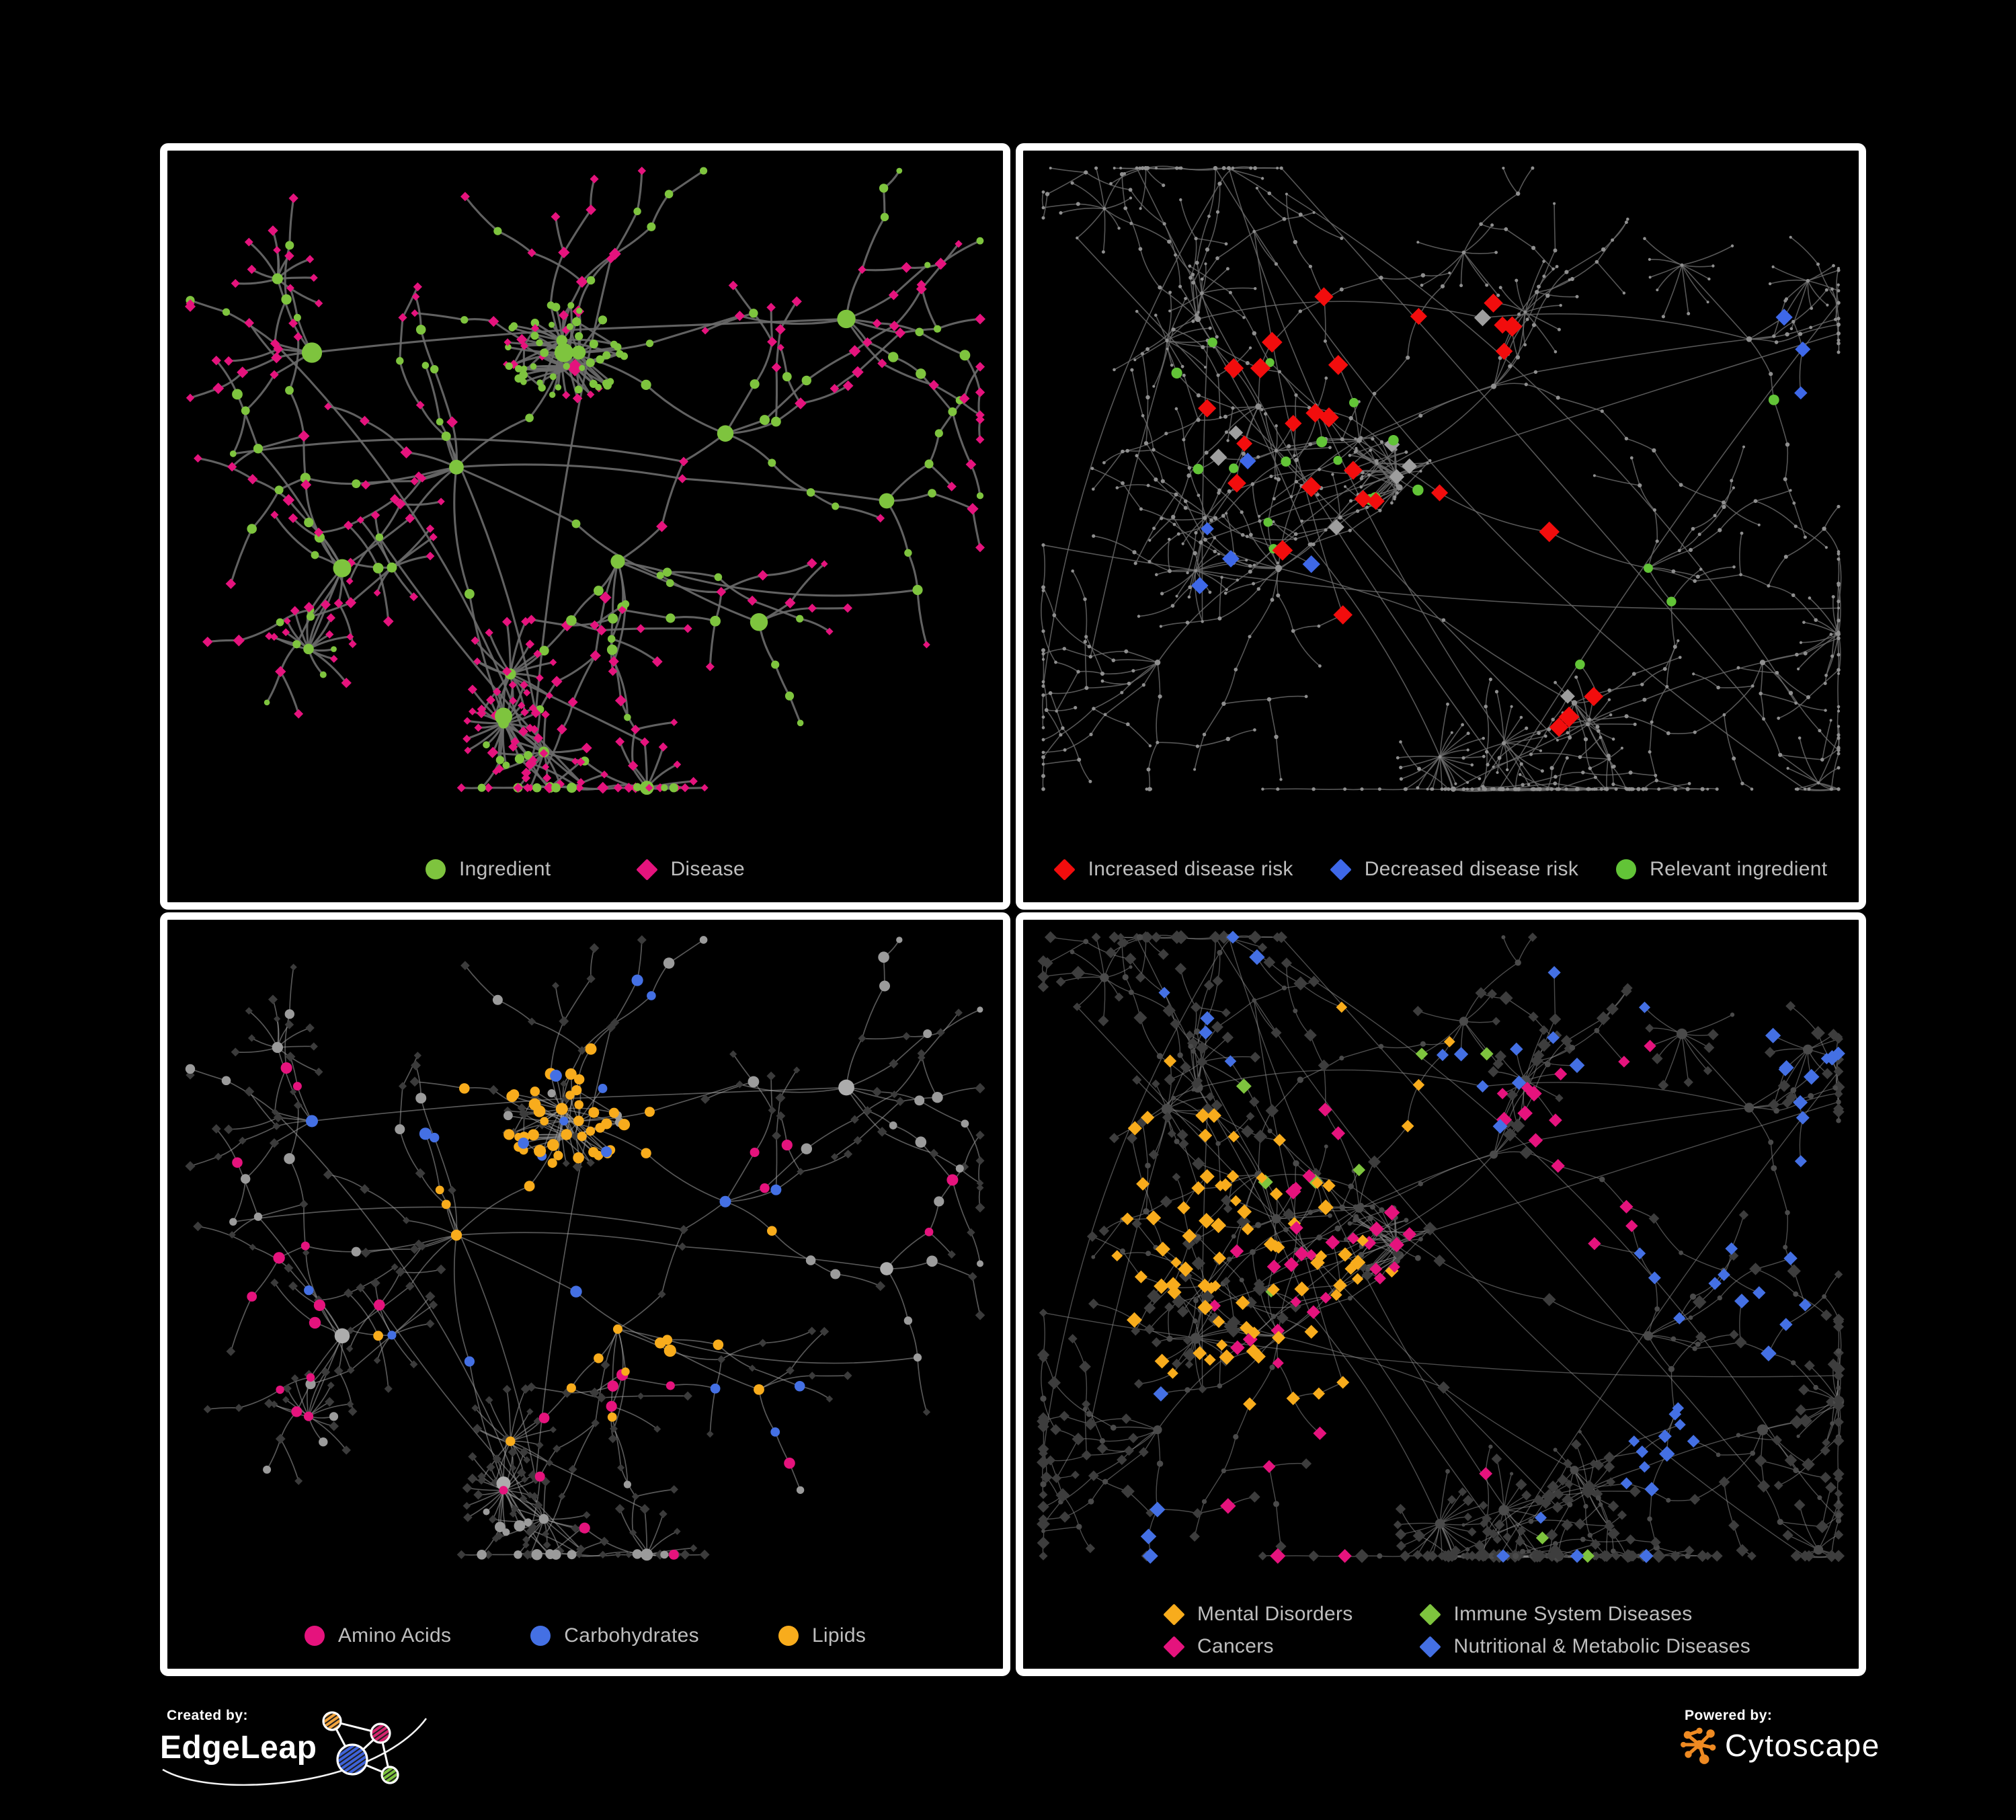 The height and width of the screenshot is (1820, 2016). I want to click on legend-item-cancers: Cancers, so click(1257, 1646).